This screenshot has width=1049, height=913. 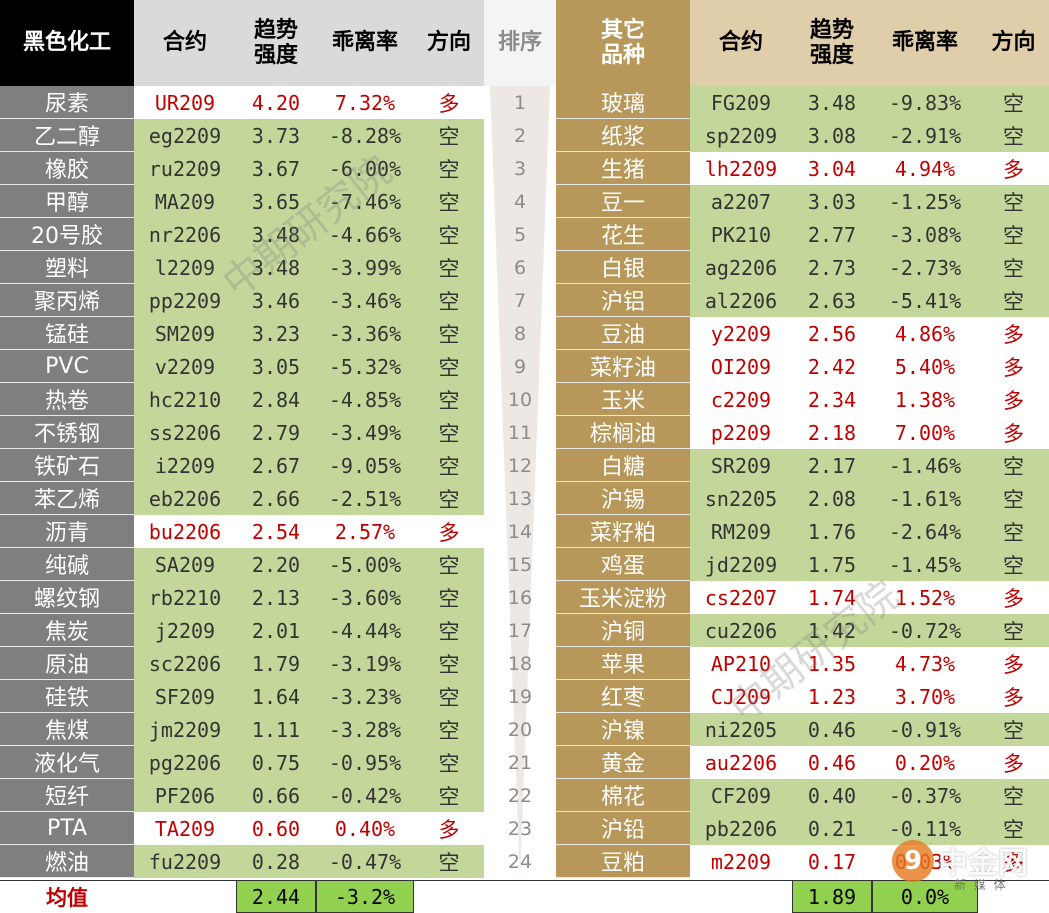 What do you see at coordinates (925, 564) in the screenshot?
I see `right-dev-cell: -1.45%` at bounding box center [925, 564].